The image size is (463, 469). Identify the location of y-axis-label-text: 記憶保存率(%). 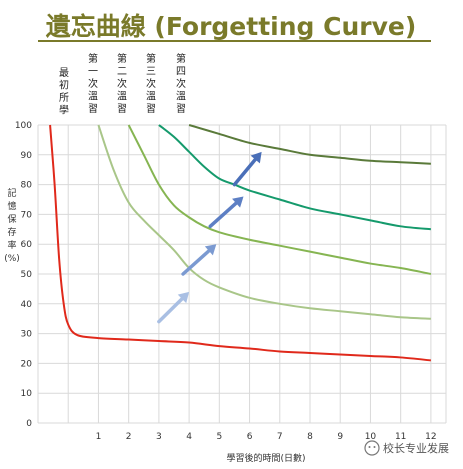
(12, 225).